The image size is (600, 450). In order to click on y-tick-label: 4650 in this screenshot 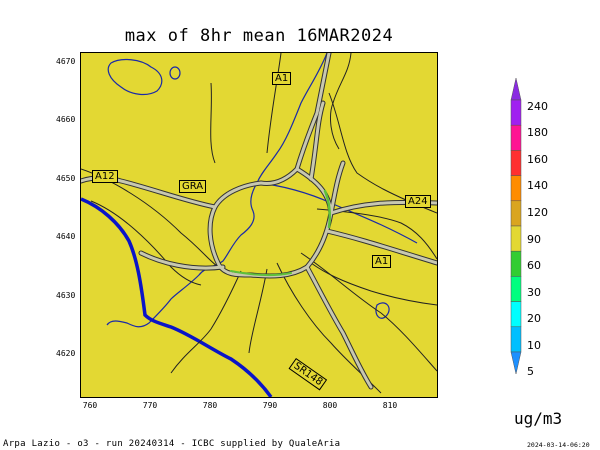, I will do `click(66, 178)`.